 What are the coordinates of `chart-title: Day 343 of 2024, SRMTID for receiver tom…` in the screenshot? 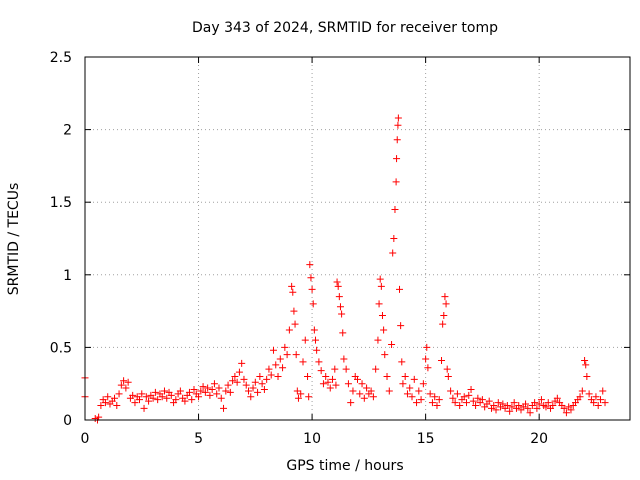 It's located at (345, 28).